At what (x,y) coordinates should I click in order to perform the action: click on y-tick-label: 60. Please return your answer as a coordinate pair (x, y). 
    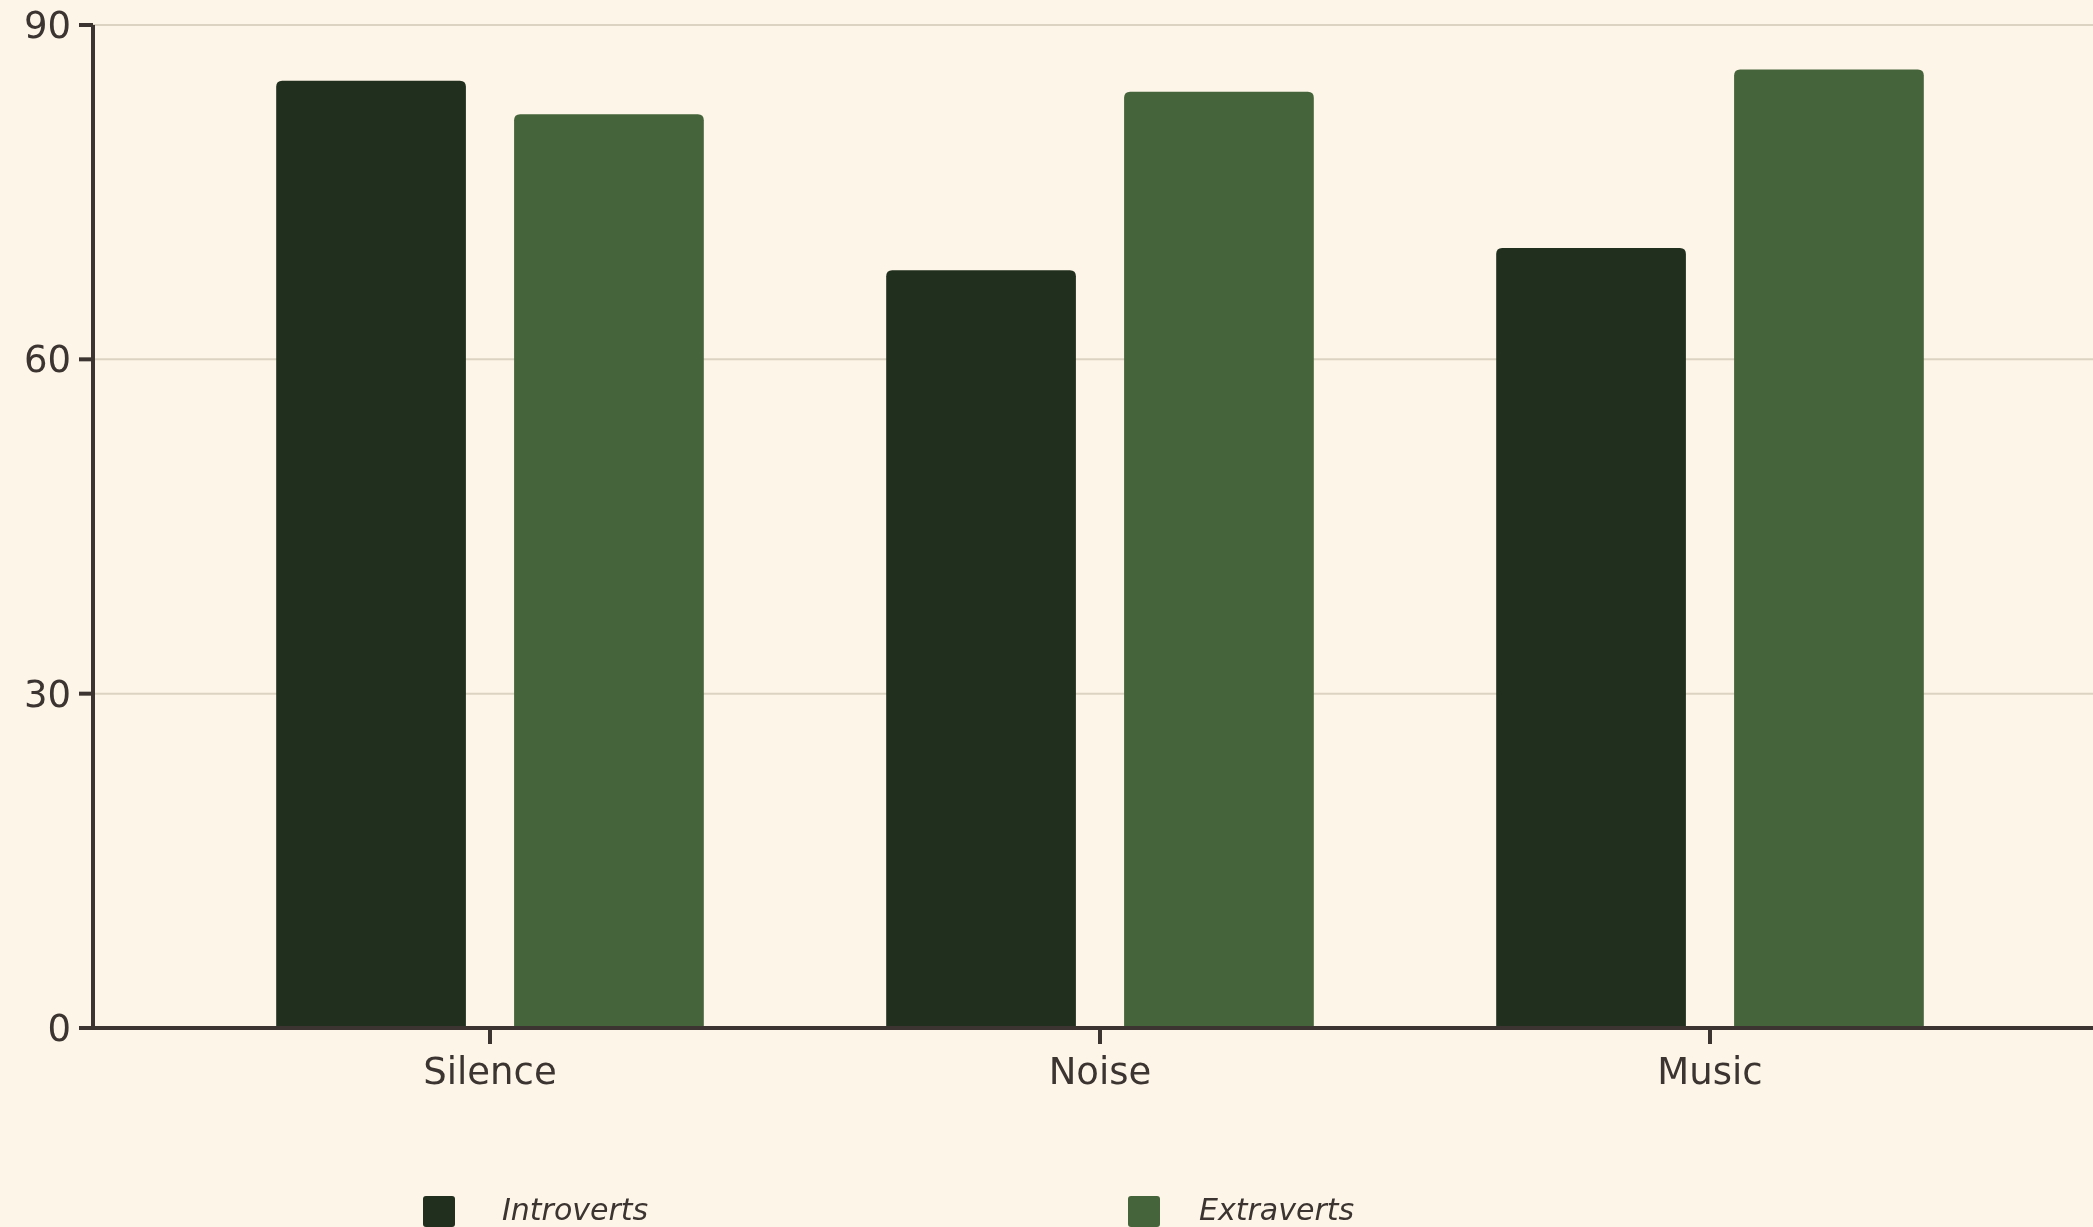
    Looking at the image, I should click on (47, 360).